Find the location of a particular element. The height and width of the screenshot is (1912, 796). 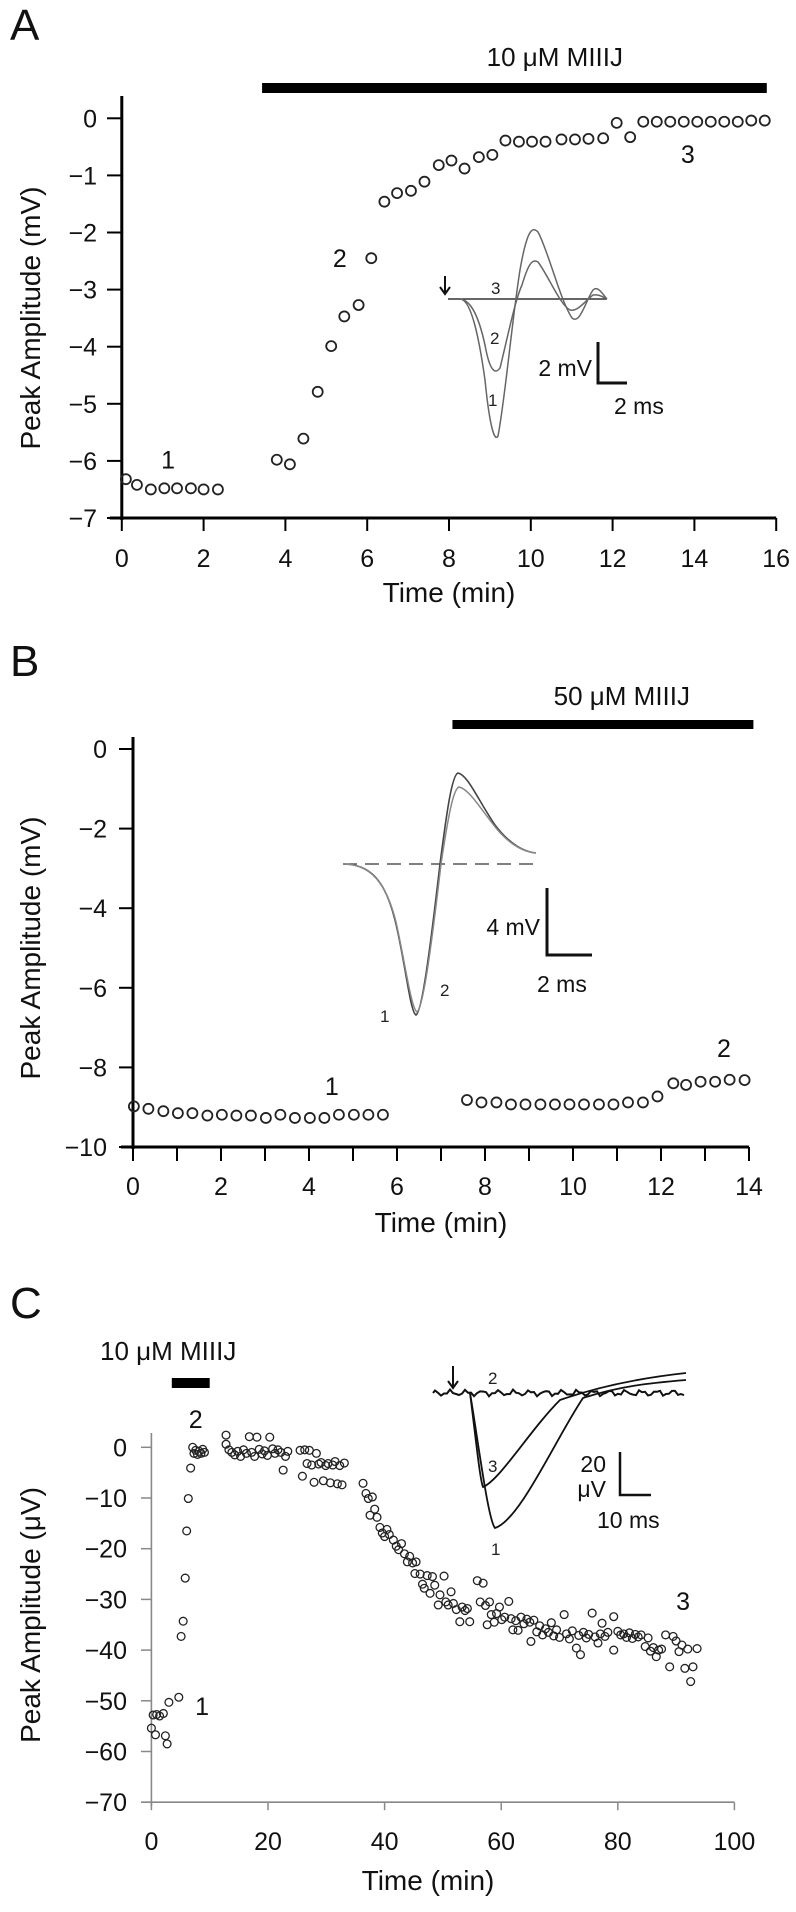

y-tick-label: −70 is located at coordinates (106, 1803).